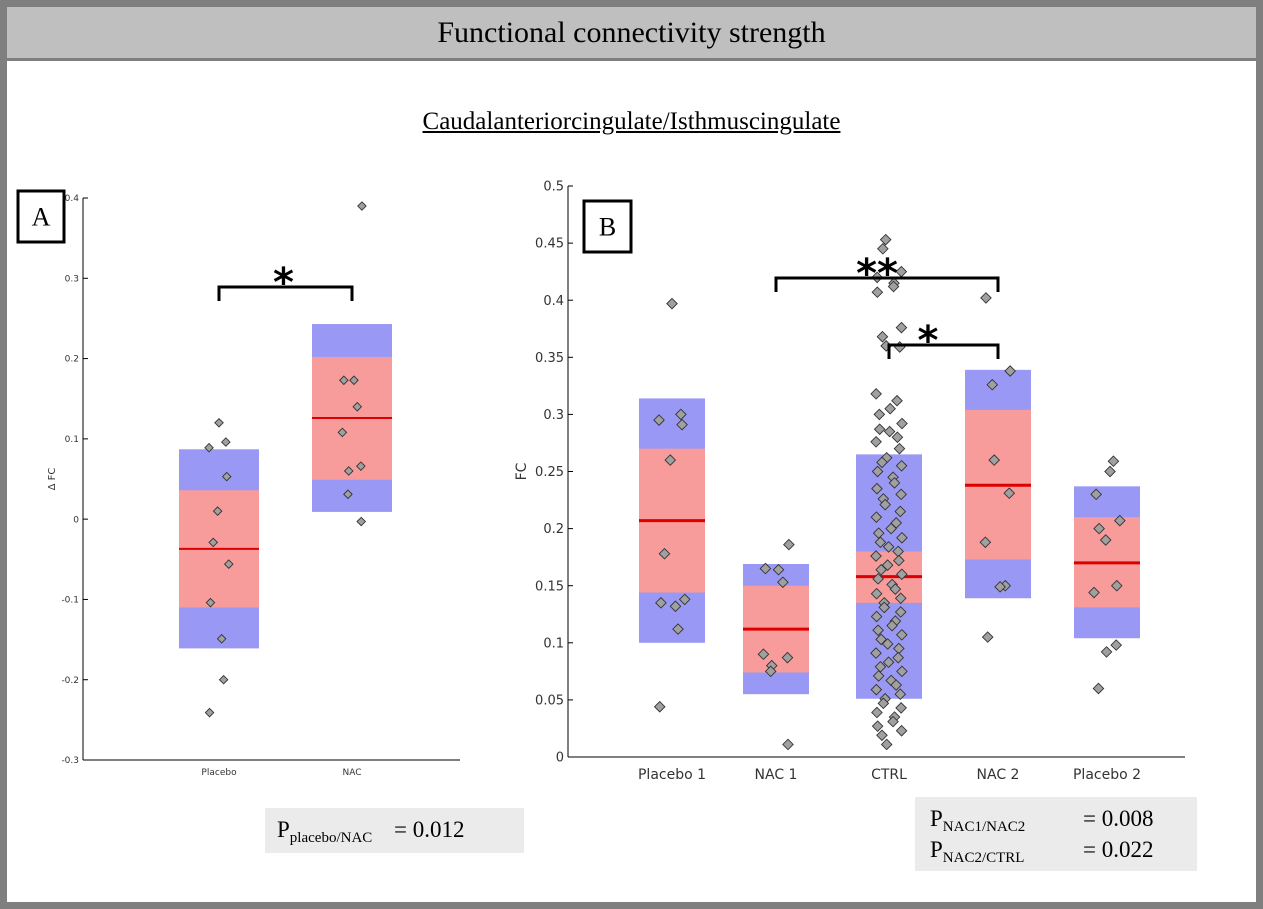  Describe the element at coordinates (549, 244) in the screenshot. I see `y-tick-label: 0.45` at that location.